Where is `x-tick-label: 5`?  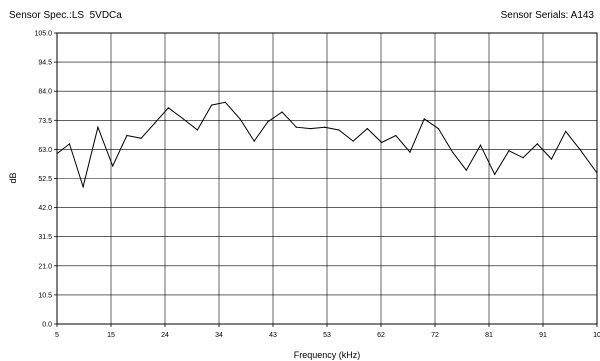 x-tick-label: 5 is located at coordinates (57, 335).